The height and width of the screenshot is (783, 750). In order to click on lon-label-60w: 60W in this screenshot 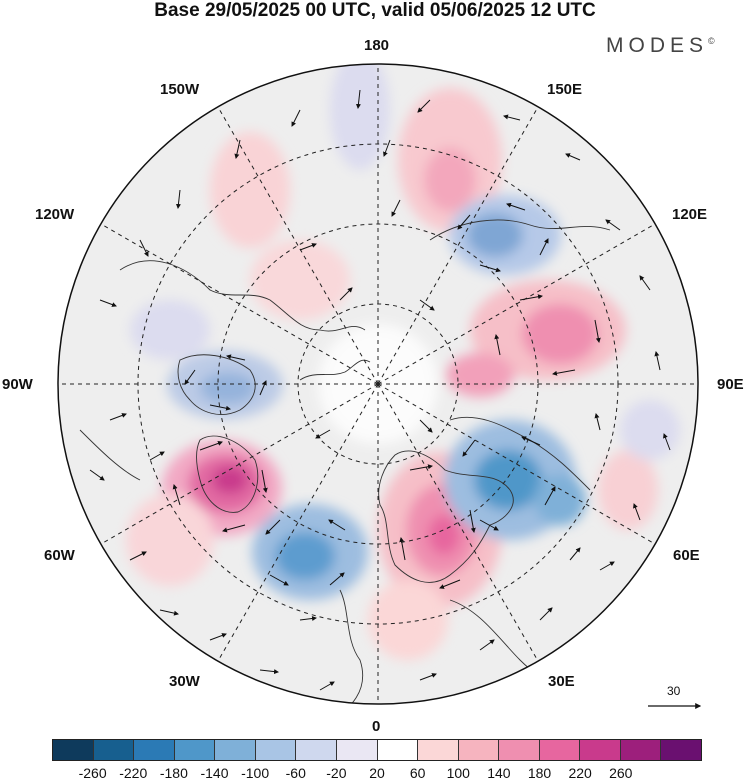, I will do `click(59, 555)`.